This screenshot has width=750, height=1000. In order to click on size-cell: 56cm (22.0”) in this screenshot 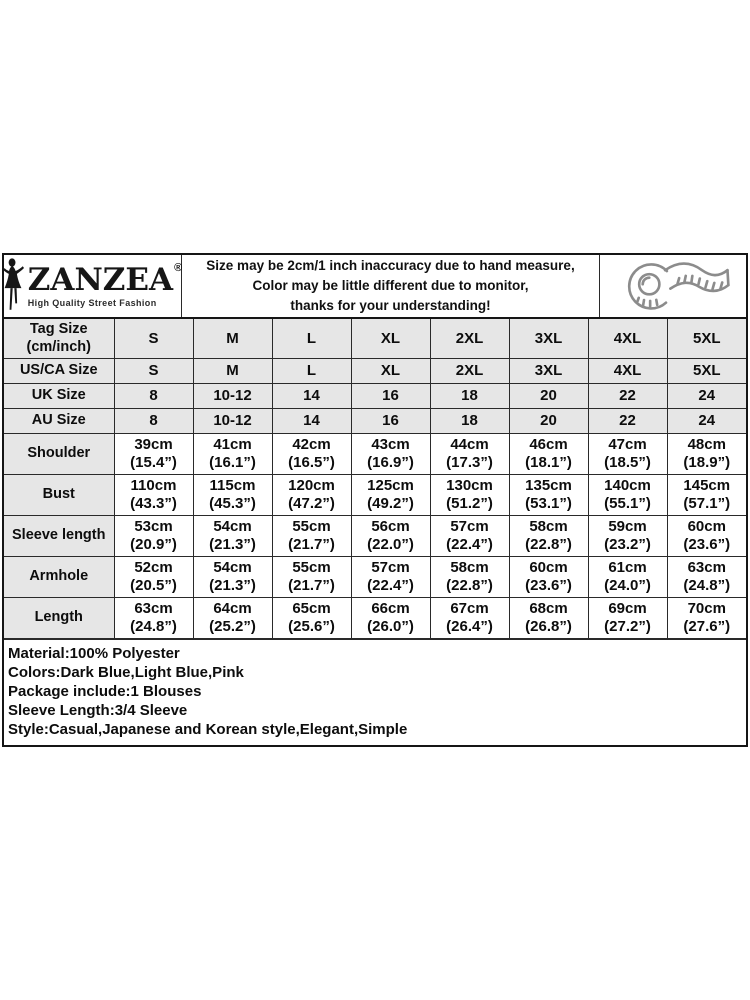, I will do `click(390, 535)`.